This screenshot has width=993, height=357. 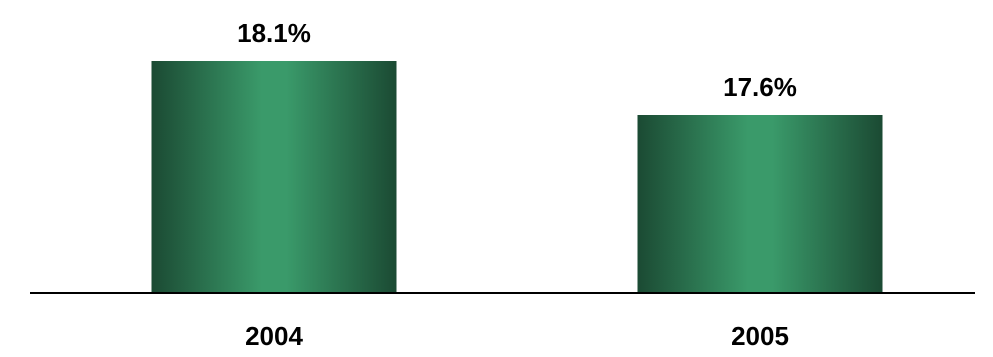 I want to click on category-label-2004: 2004, so click(x=274, y=336).